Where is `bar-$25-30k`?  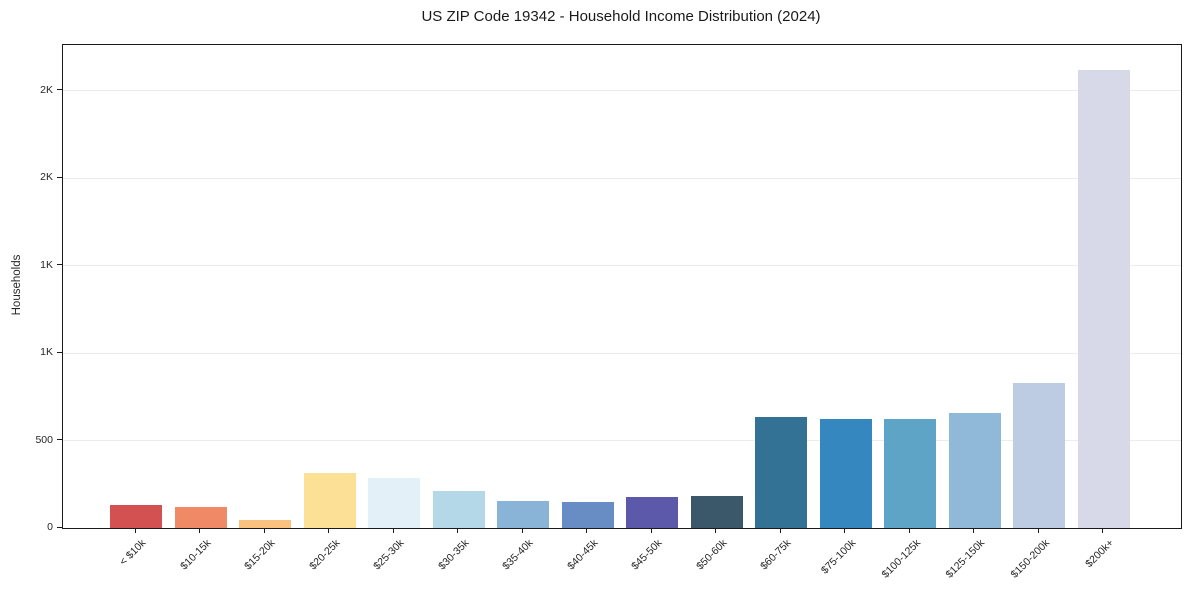
bar-$25-30k is located at coordinates (394, 503).